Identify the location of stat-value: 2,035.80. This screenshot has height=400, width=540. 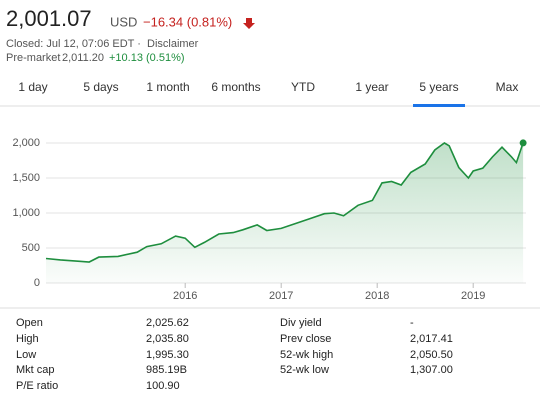
(167, 339).